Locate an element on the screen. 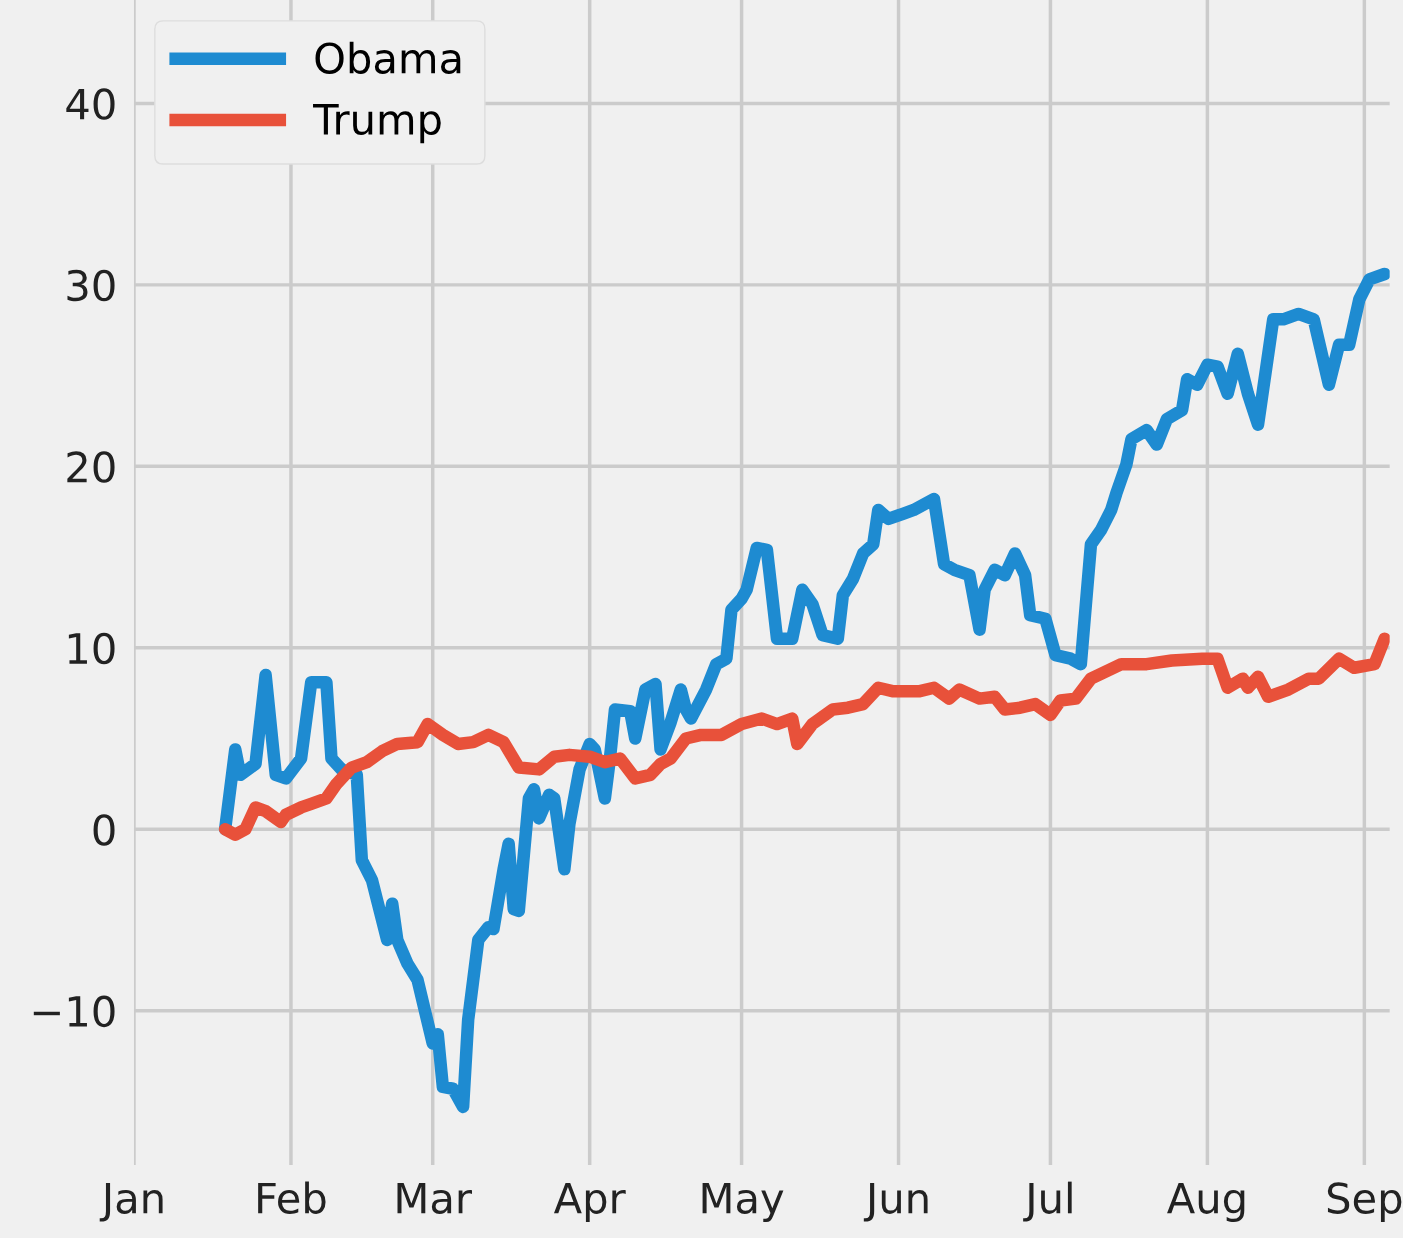  y-tick-label: 0 is located at coordinates (104, 830).